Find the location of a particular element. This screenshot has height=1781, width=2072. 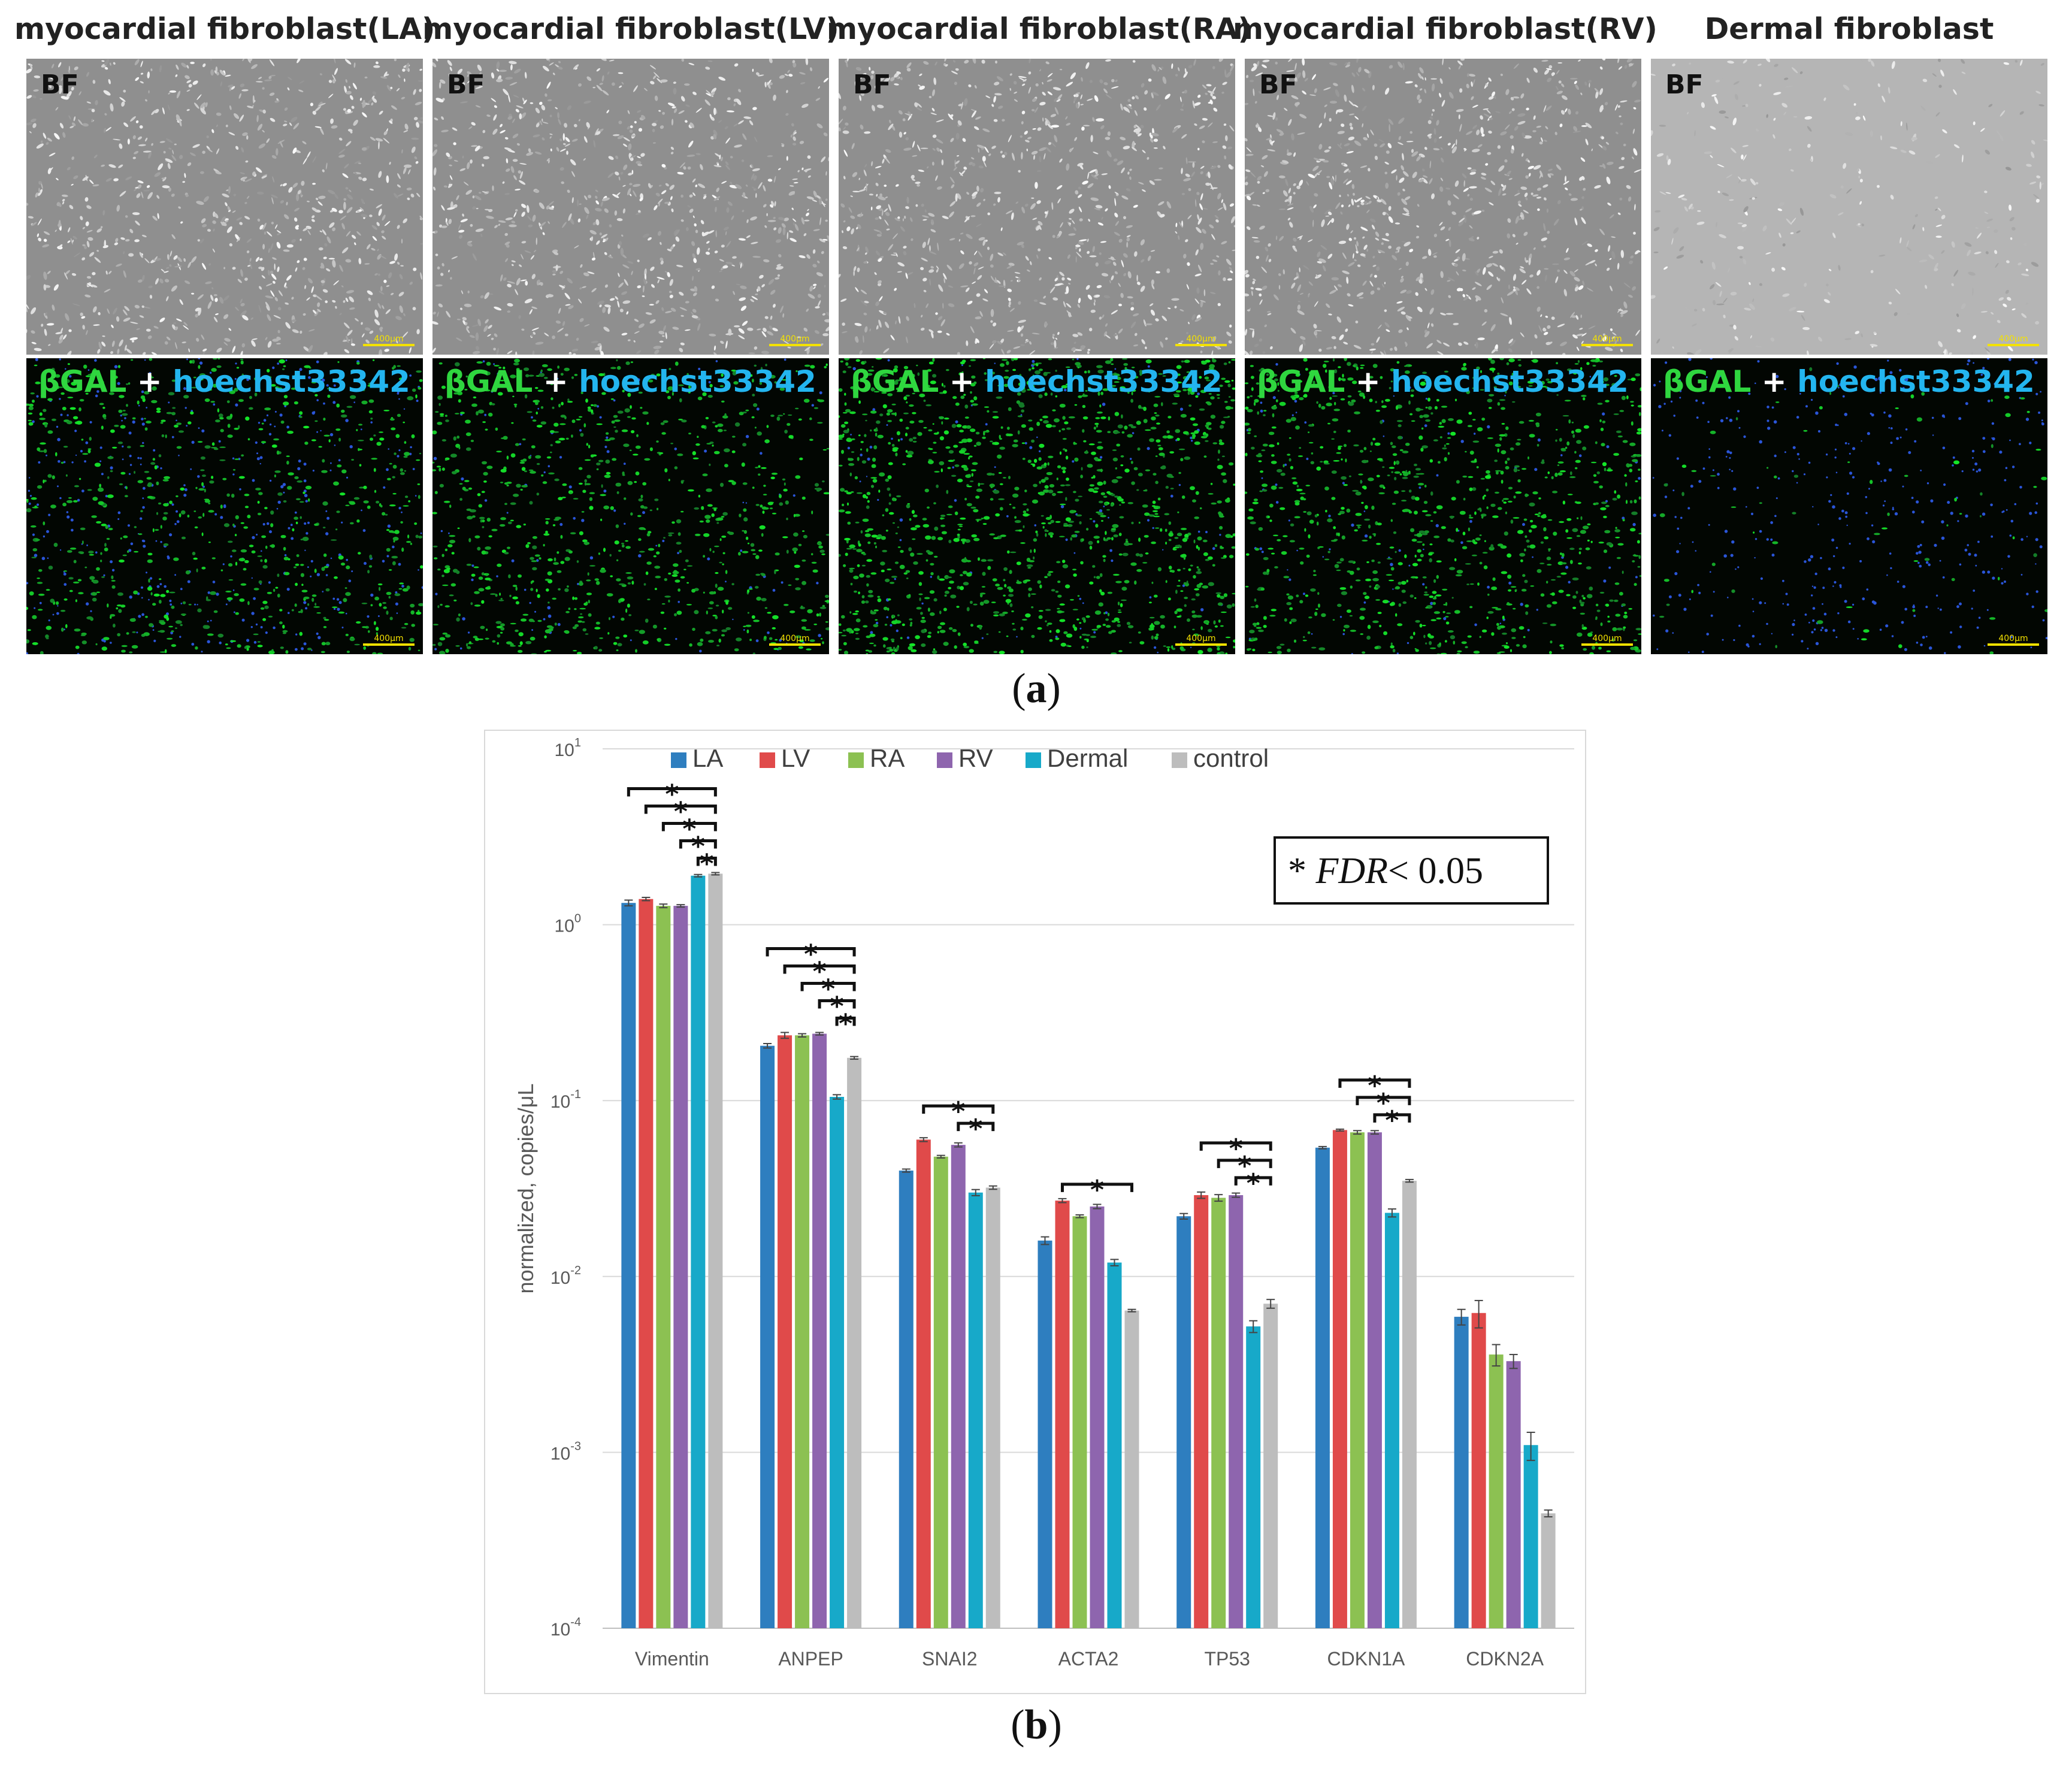

column-title: myocardial fibroblast(RA) is located at coordinates (1039, 29).